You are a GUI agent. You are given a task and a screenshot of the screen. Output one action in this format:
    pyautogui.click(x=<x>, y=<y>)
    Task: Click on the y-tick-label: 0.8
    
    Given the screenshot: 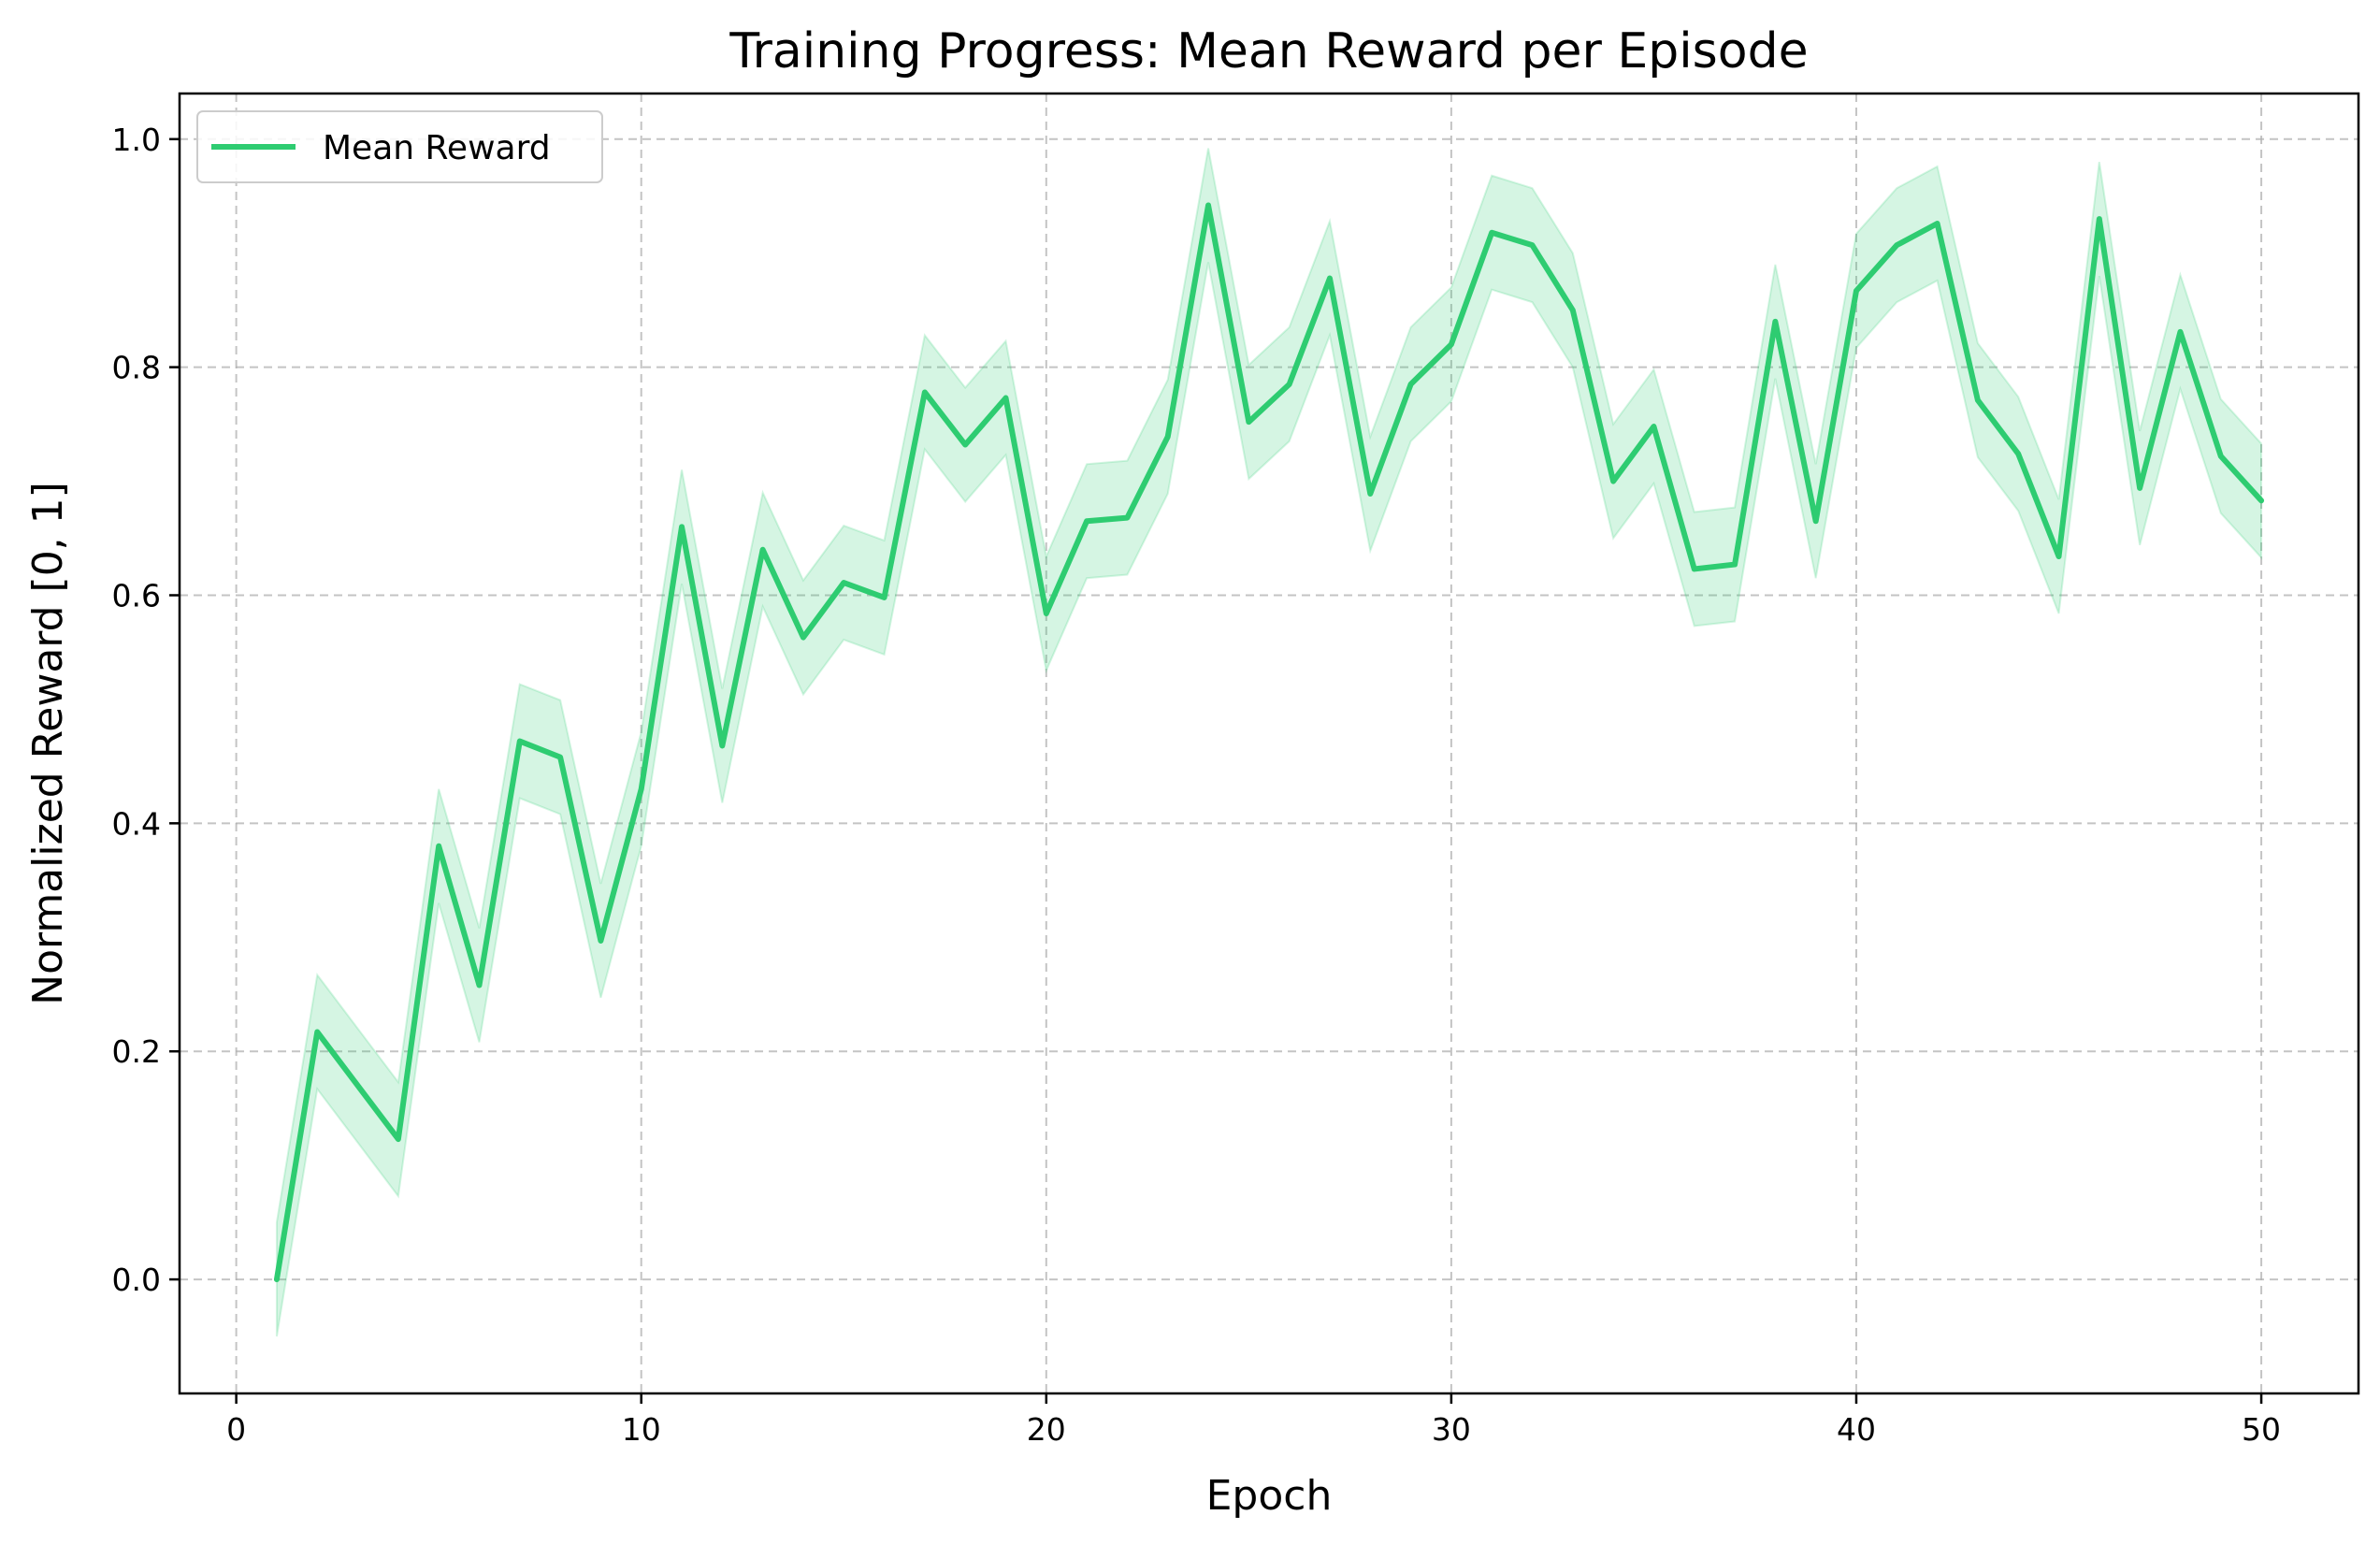 What is the action you would take?
    pyautogui.click(x=136, y=368)
    